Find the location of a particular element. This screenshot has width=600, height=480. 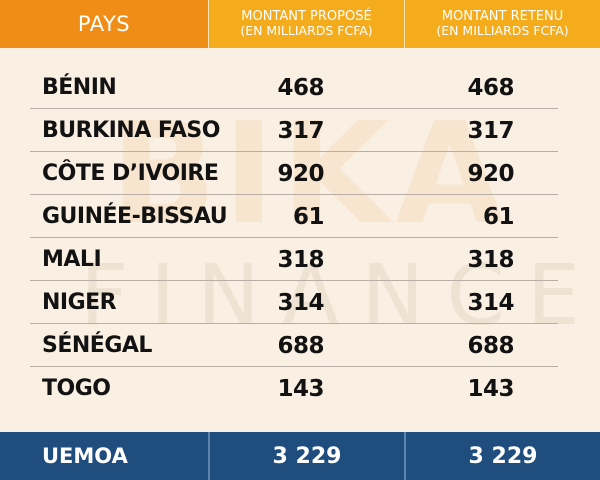

amount-retained: 688 is located at coordinates (490, 345).